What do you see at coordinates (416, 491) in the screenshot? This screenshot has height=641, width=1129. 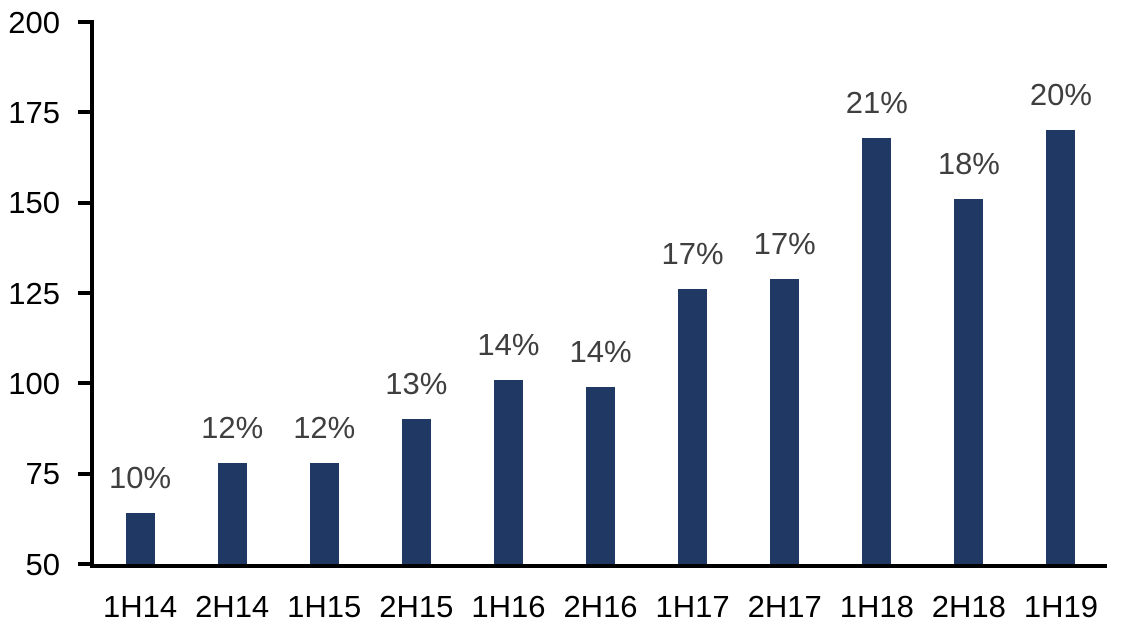 I see `bar-2h15` at bounding box center [416, 491].